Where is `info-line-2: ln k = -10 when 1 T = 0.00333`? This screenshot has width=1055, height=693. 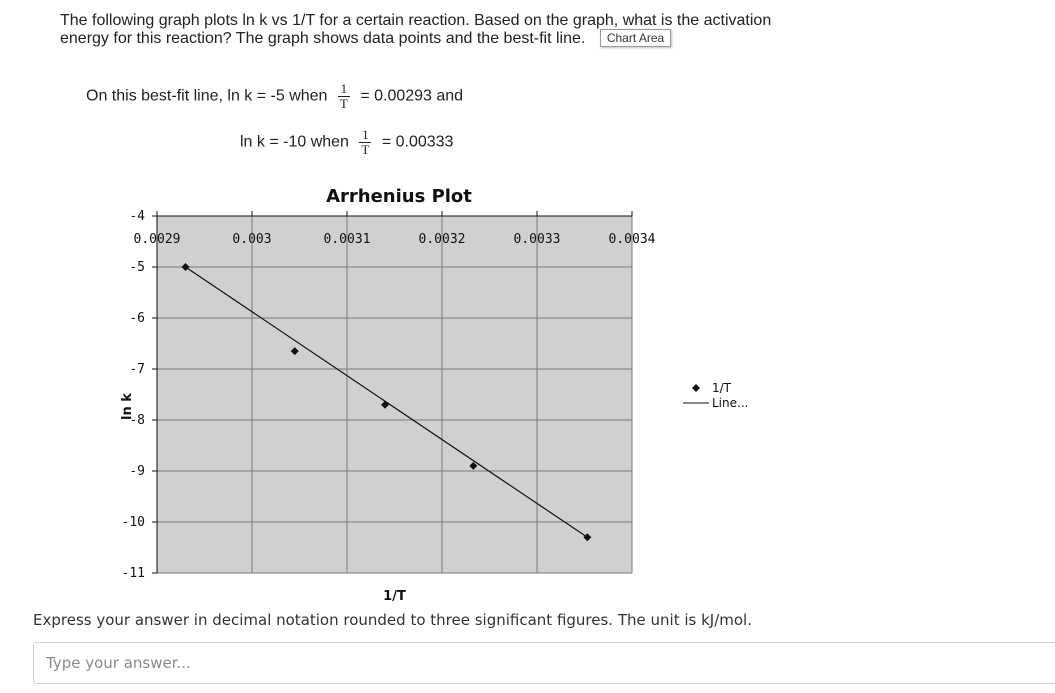
info-line-2: ln k = -10 when 1 T = 0.00333 is located at coordinates (346, 143).